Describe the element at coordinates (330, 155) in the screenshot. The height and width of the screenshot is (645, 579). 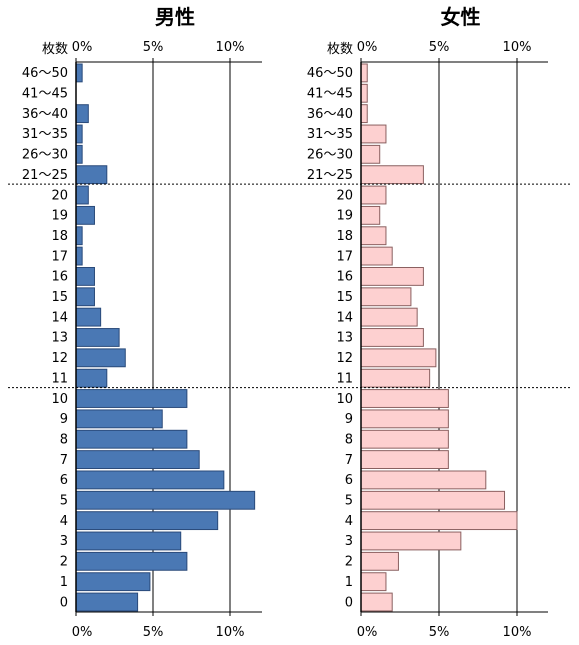
I see `category-label-female-4: 26〜30` at that location.